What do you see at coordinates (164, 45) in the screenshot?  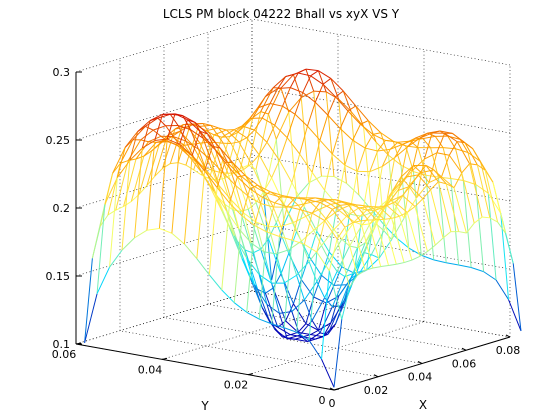 I see `grid-line-z-backwall-y` at bounding box center [164, 45].